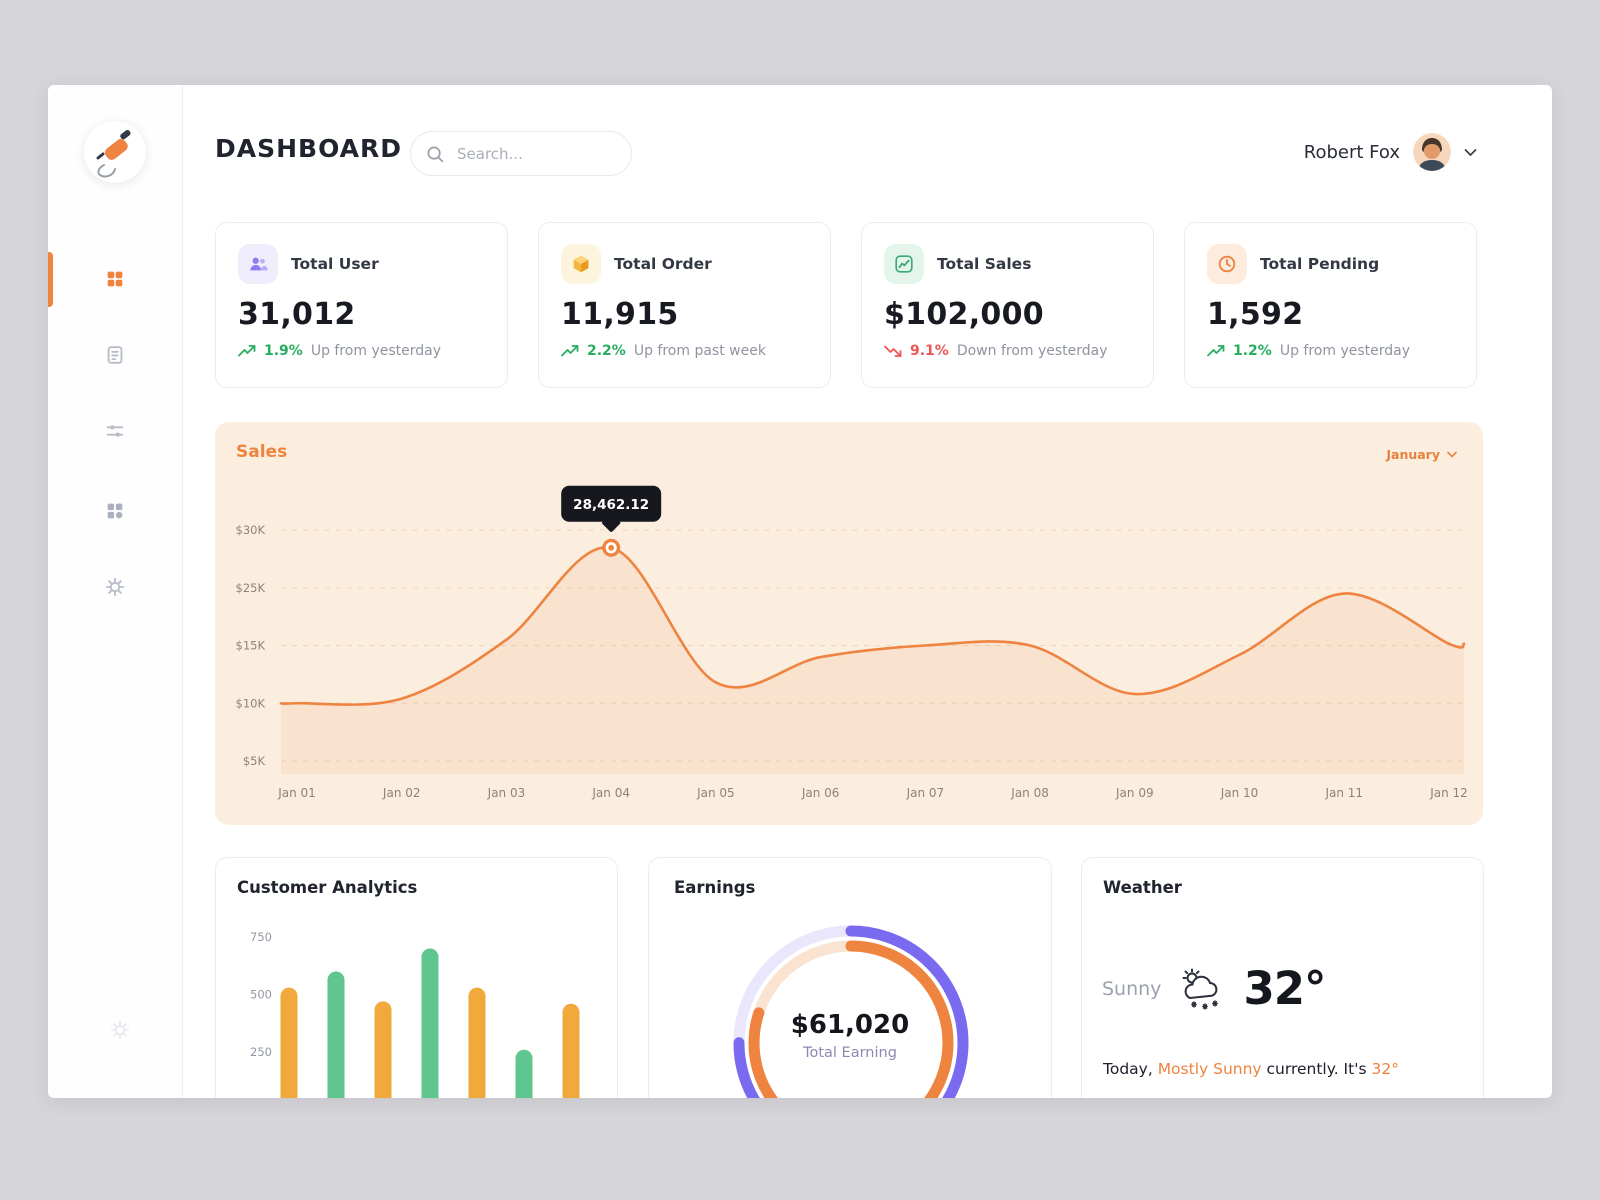 The height and width of the screenshot is (1200, 1600). Describe the element at coordinates (1227, 264) in the screenshot. I see `clock-icon` at that location.